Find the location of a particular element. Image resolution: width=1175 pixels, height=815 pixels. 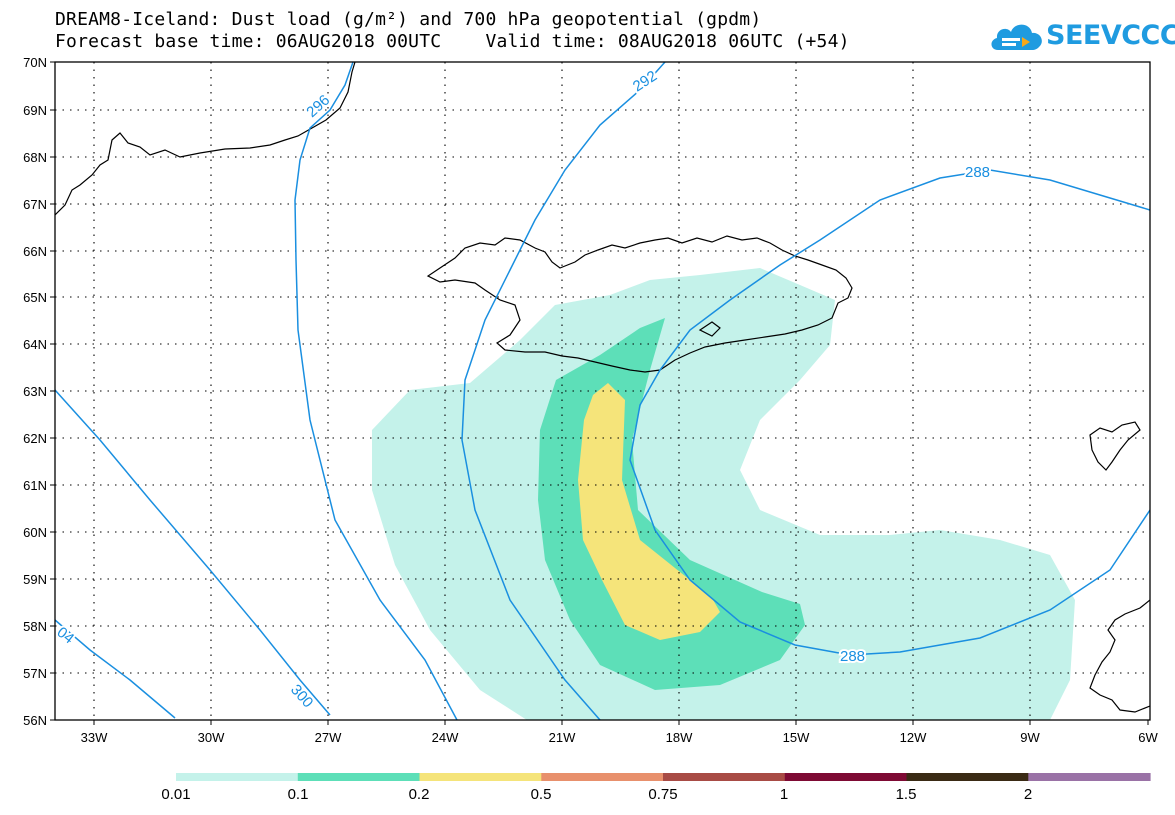

lon-label: 30W is located at coordinates (211, 737).